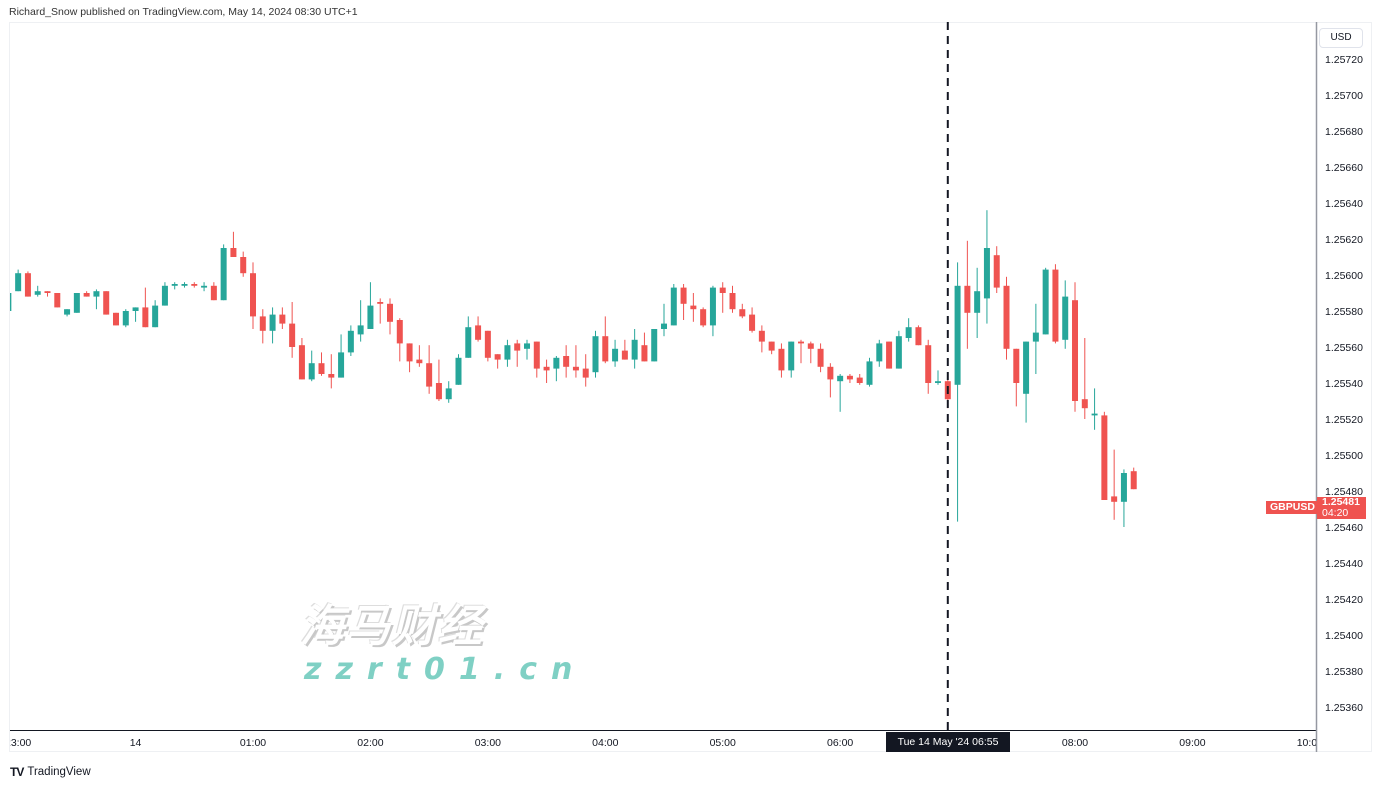 This screenshot has height=789, width=1380. I want to click on price-tick-label: 1.25360, so click(1344, 708).